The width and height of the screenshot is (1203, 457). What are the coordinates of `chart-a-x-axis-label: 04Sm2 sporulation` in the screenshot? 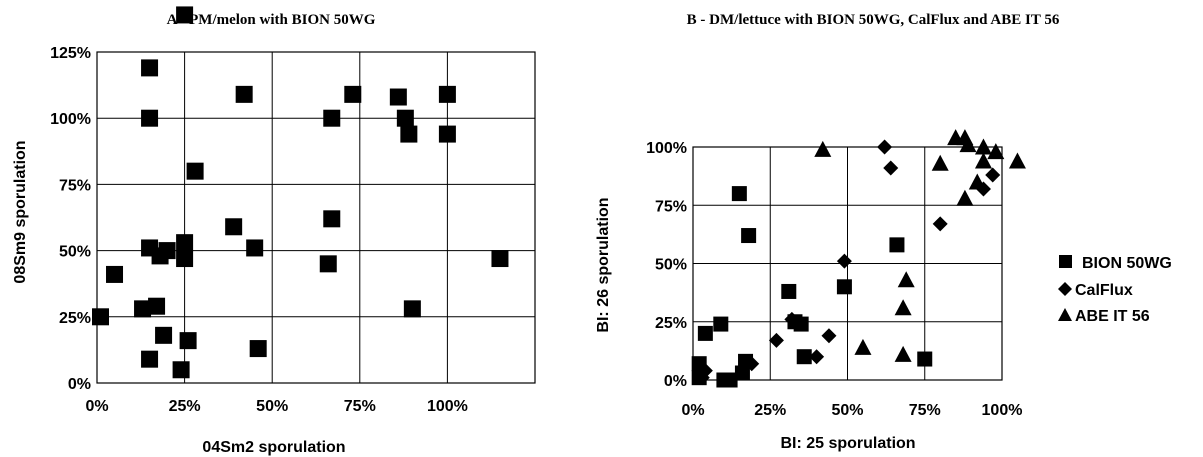 It's located at (273, 447).